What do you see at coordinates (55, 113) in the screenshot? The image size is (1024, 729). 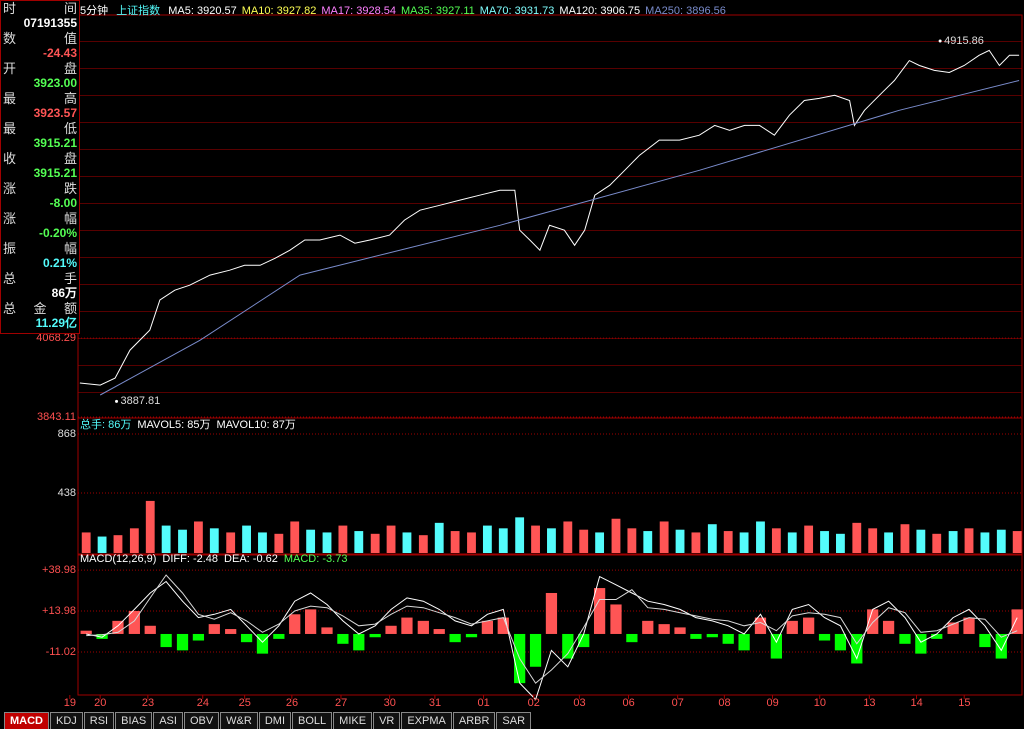 I see `info-value: 3923.57` at bounding box center [55, 113].